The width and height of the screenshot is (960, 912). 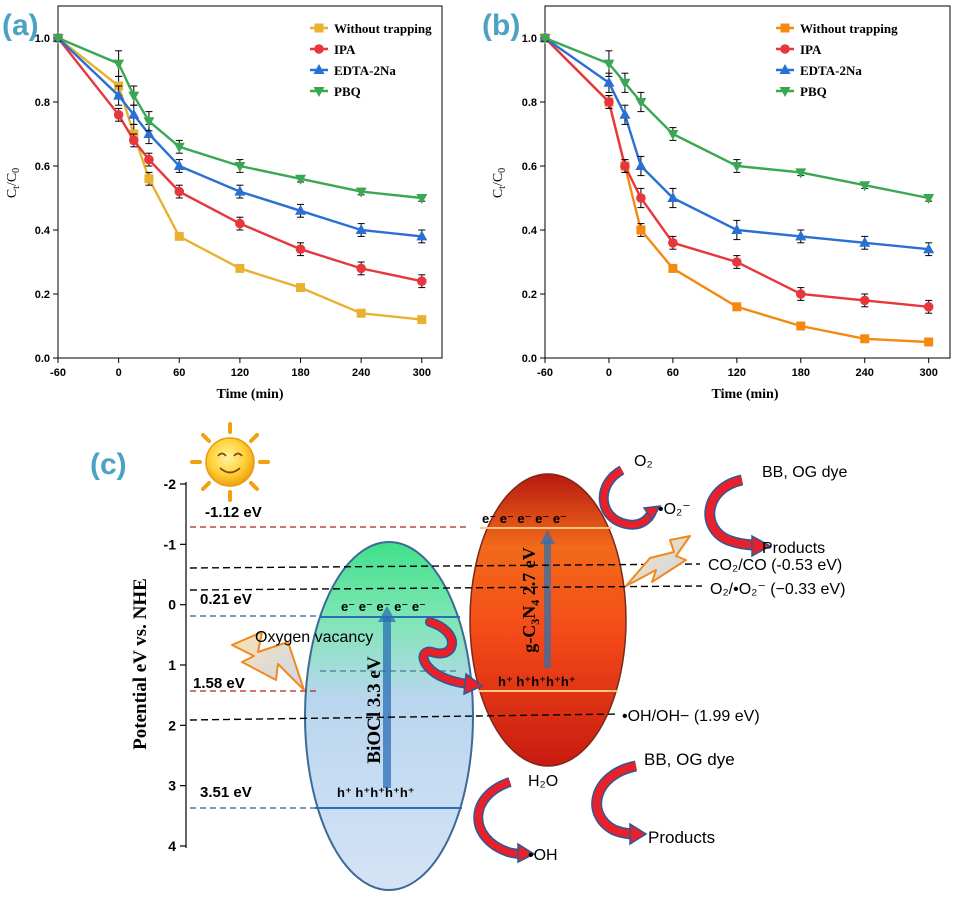 What do you see at coordinates (445, 566) in the screenshot?
I see `co2-co-level` at bounding box center [445, 566].